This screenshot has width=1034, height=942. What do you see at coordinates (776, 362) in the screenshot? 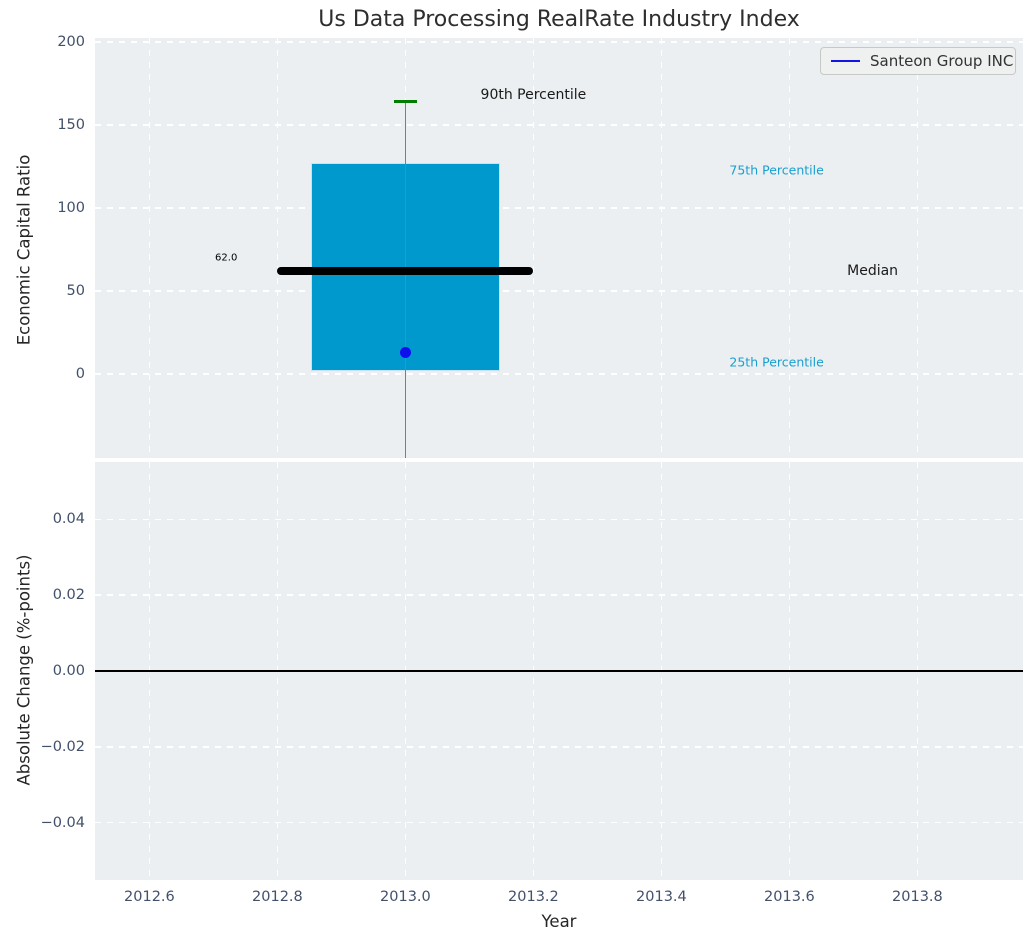
I see `annotation-25th-percentile: 25th Percentile` at bounding box center [776, 362].